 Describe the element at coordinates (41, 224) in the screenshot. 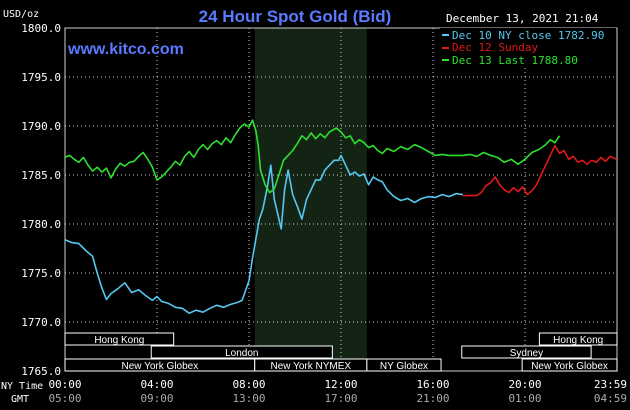

I see `y-tick-label-4: 1780.0` at that location.